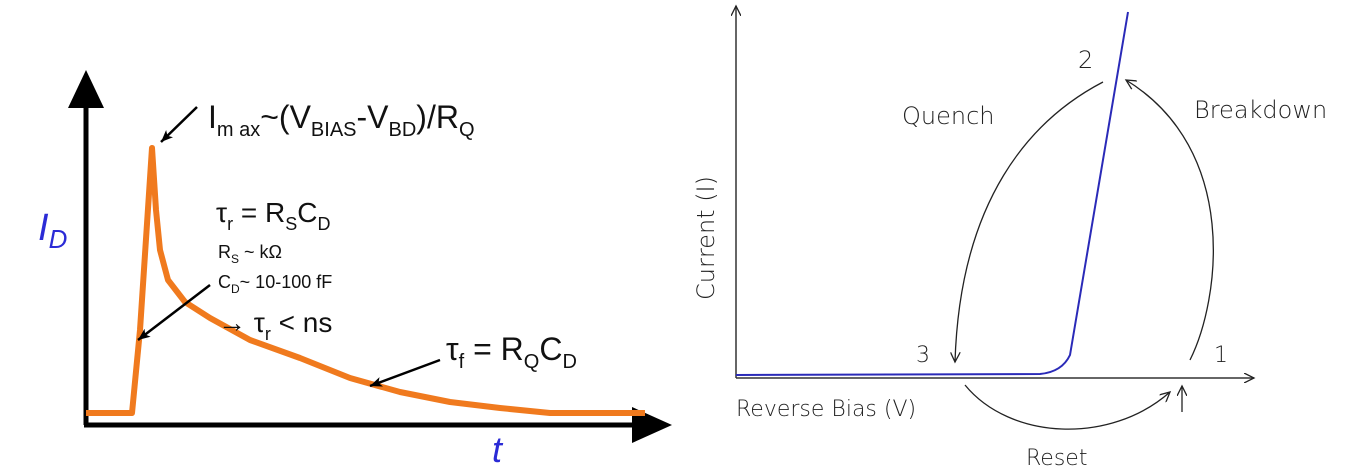 Image resolution: width=1348 pixels, height=476 pixels. What do you see at coordinates (826, 409) in the screenshot?
I see `reverse-bias-label: Reverse Bias (V)` at bounding box center [826, 409].